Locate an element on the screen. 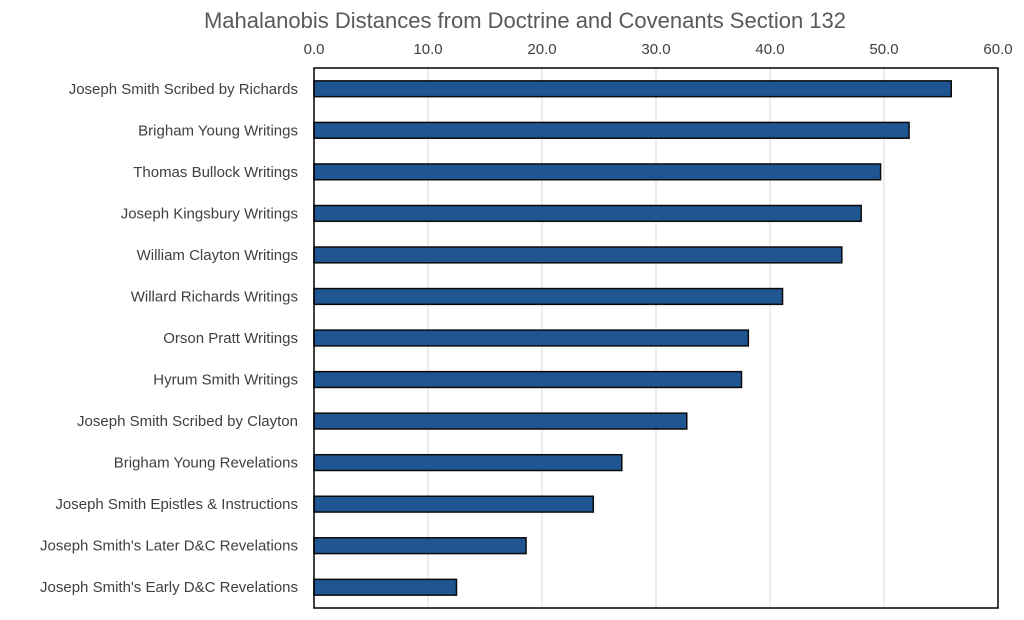  category-label: Brigham Young Revelations is located at coordinates (206, 463).